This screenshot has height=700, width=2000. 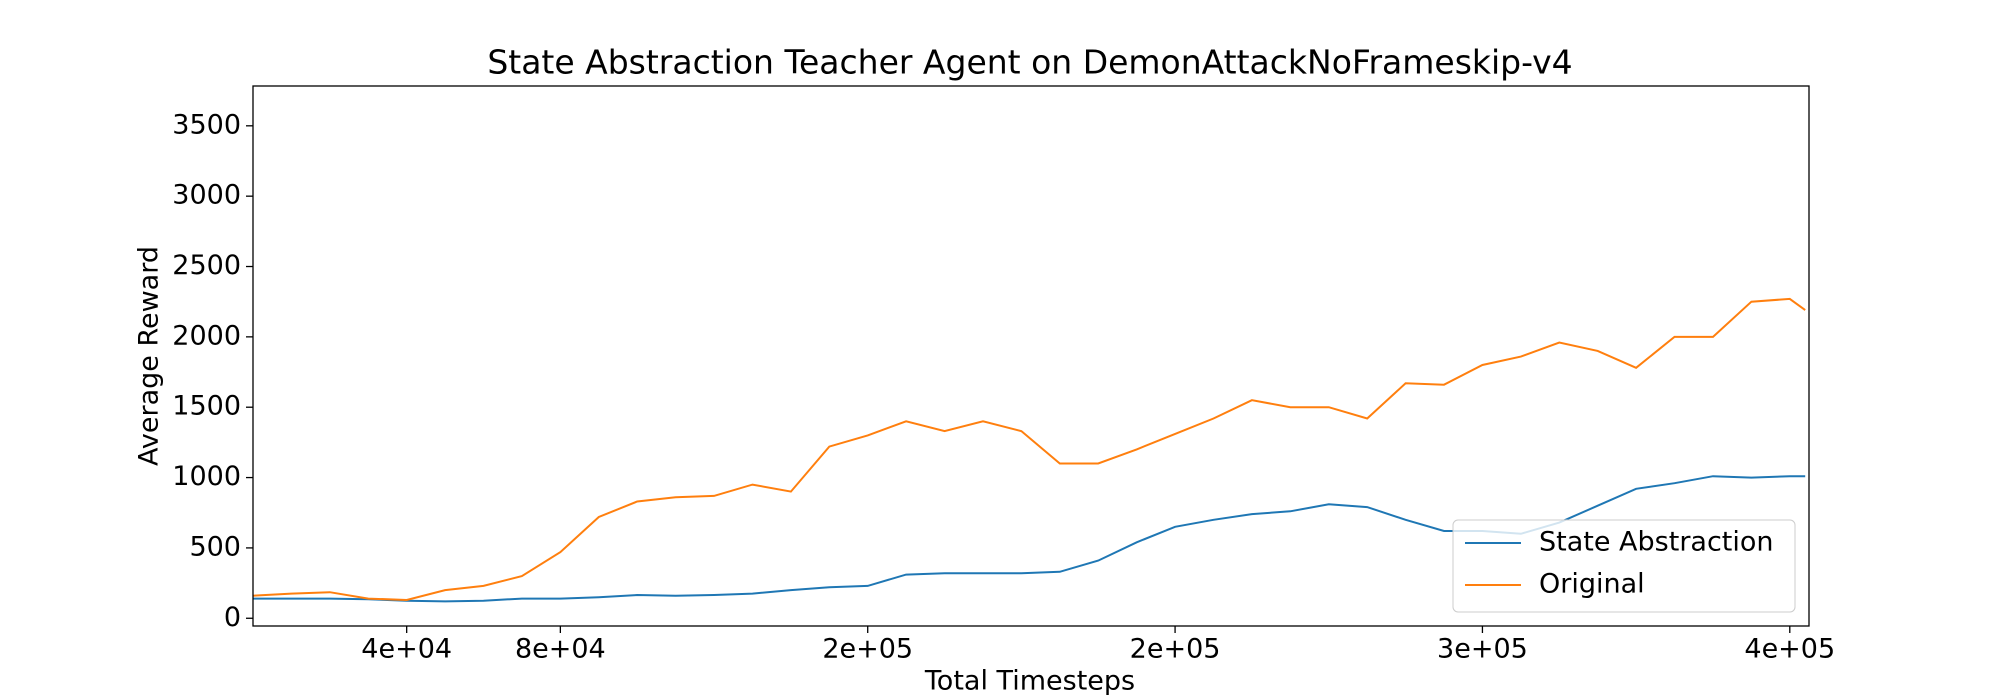 I want to click on legend-label: State Abstraction, so click(x=1656, y=542).